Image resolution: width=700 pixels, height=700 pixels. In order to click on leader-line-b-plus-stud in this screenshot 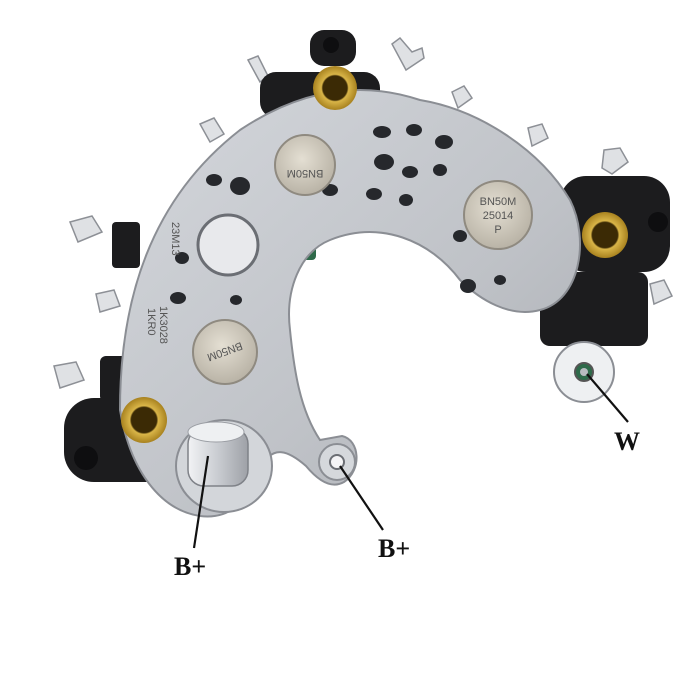, I will do `click(201, 502)`.